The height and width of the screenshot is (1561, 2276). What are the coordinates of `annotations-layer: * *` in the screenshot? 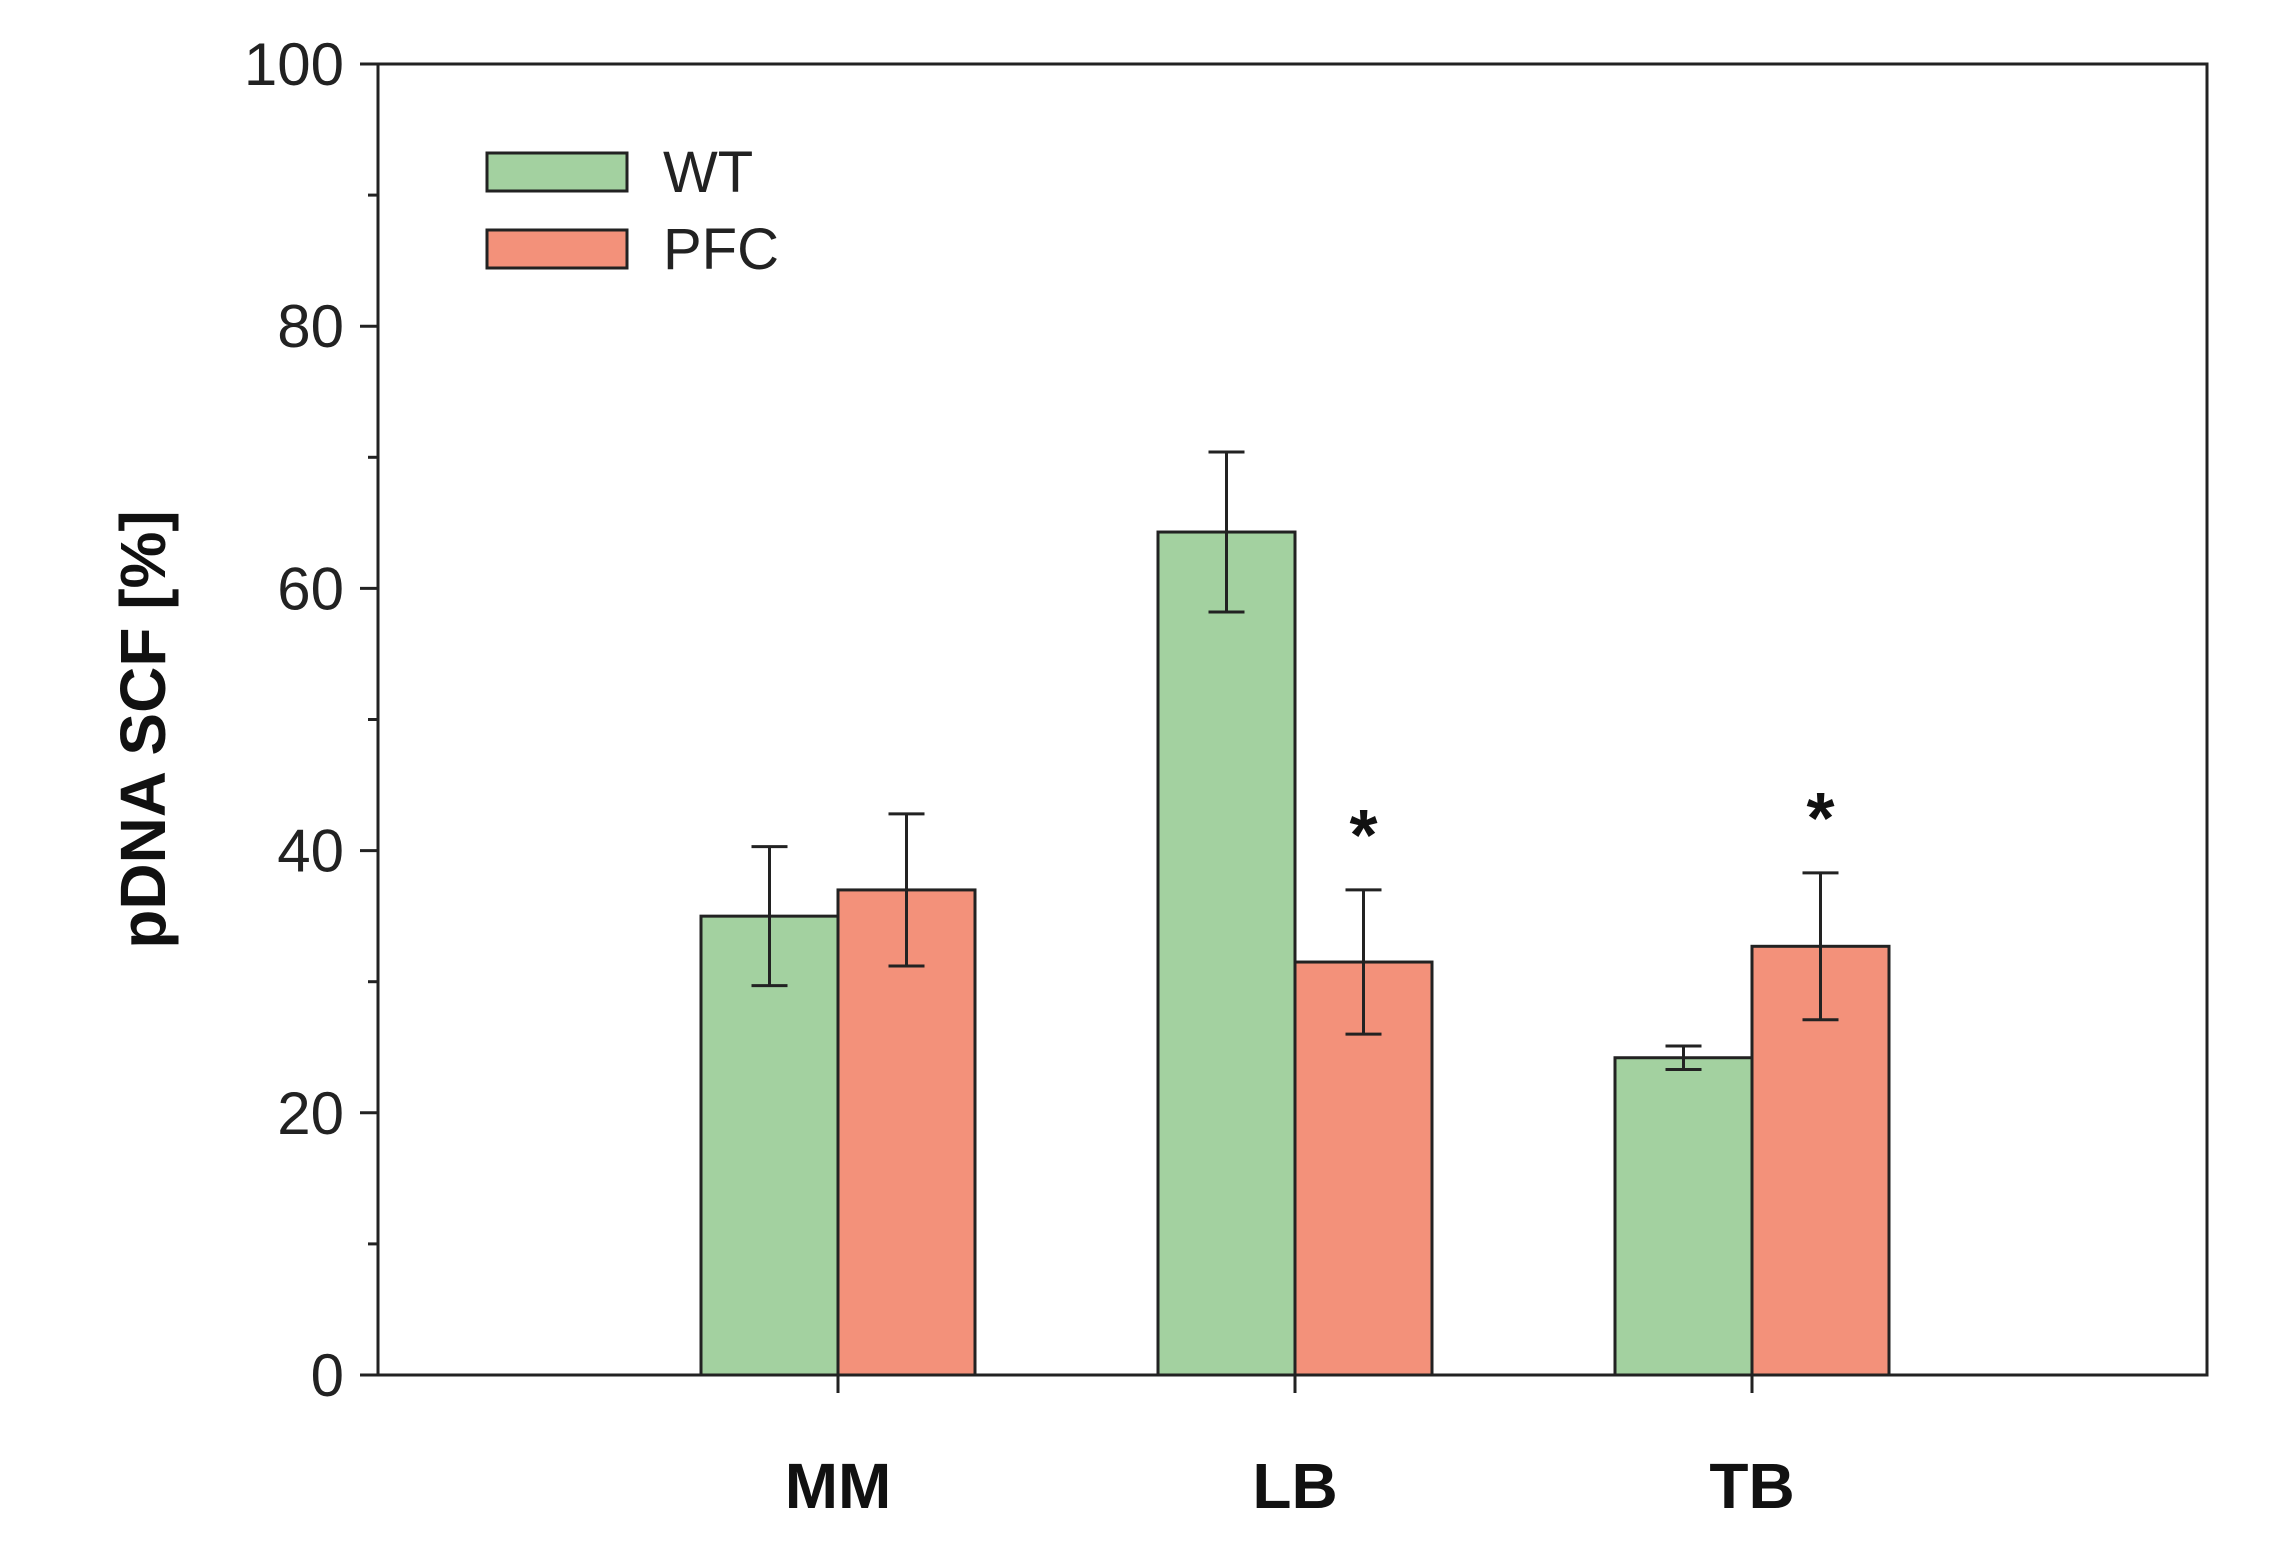 It's located at (1591, 827).